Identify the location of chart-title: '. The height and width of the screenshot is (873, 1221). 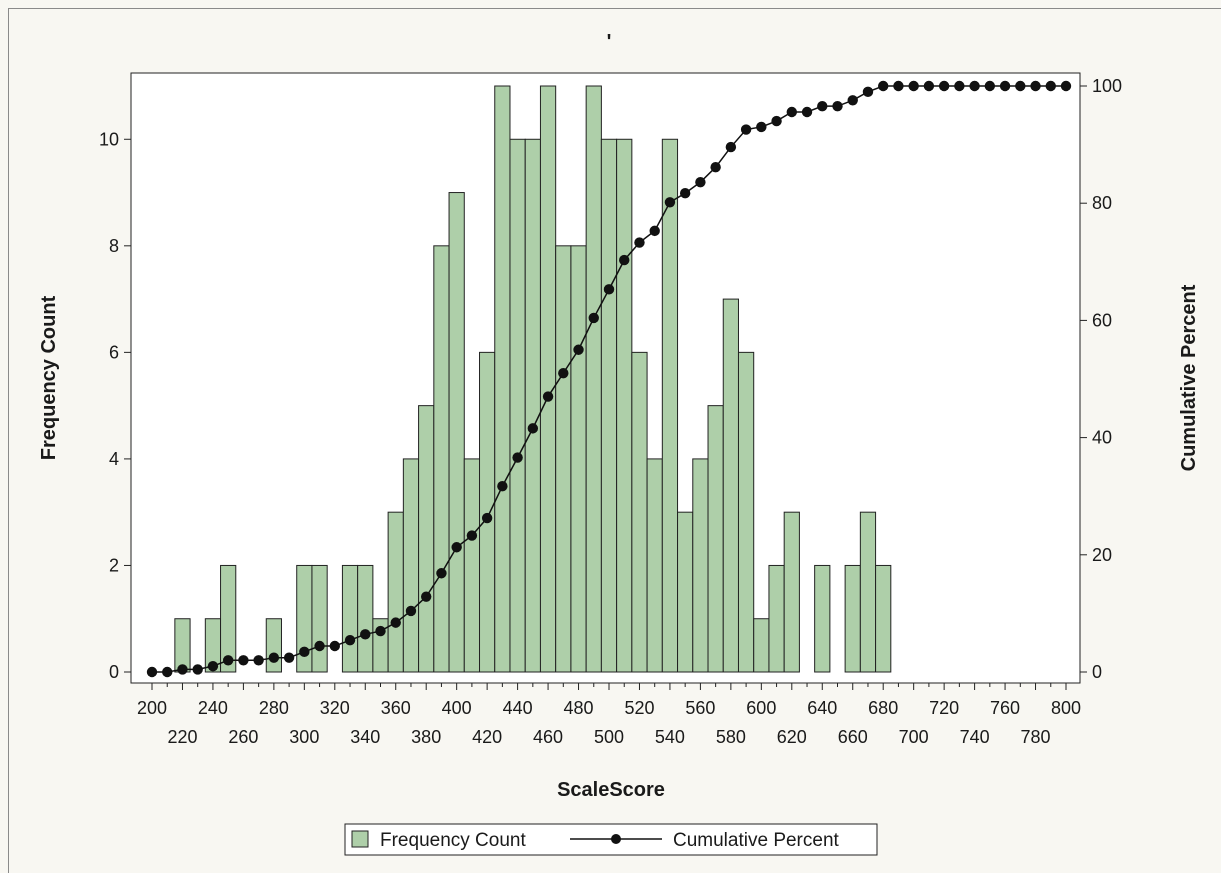
(609, 42).